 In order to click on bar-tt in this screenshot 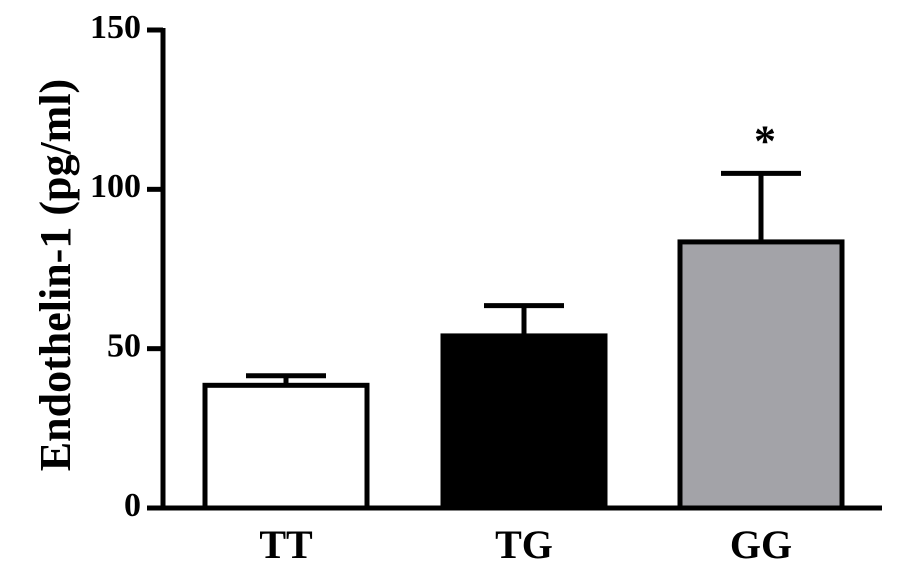, I will do `click(286, 446)`.